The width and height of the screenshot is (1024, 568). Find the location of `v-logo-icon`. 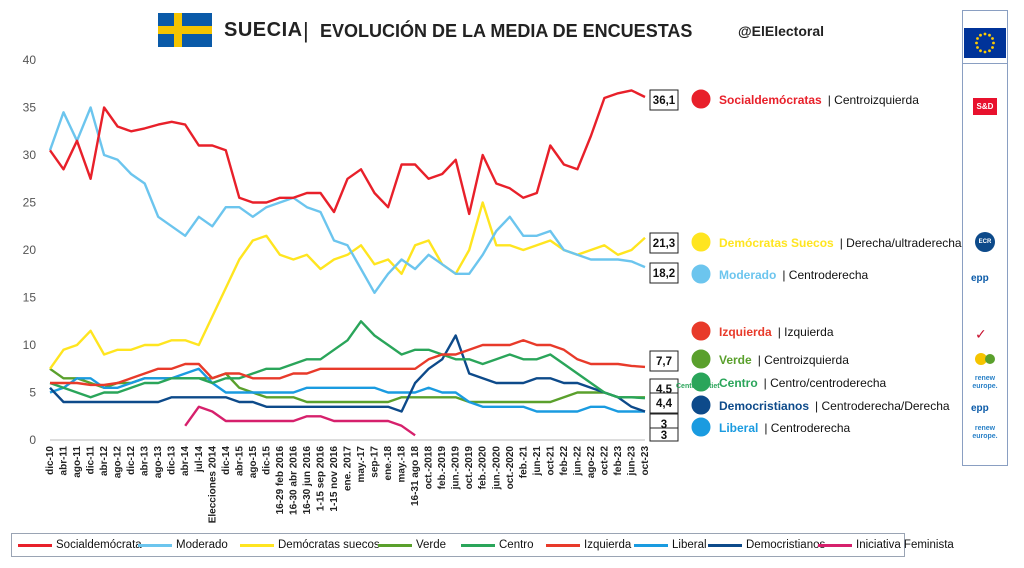

v-logo-icon is located at coordinates (701, 331).